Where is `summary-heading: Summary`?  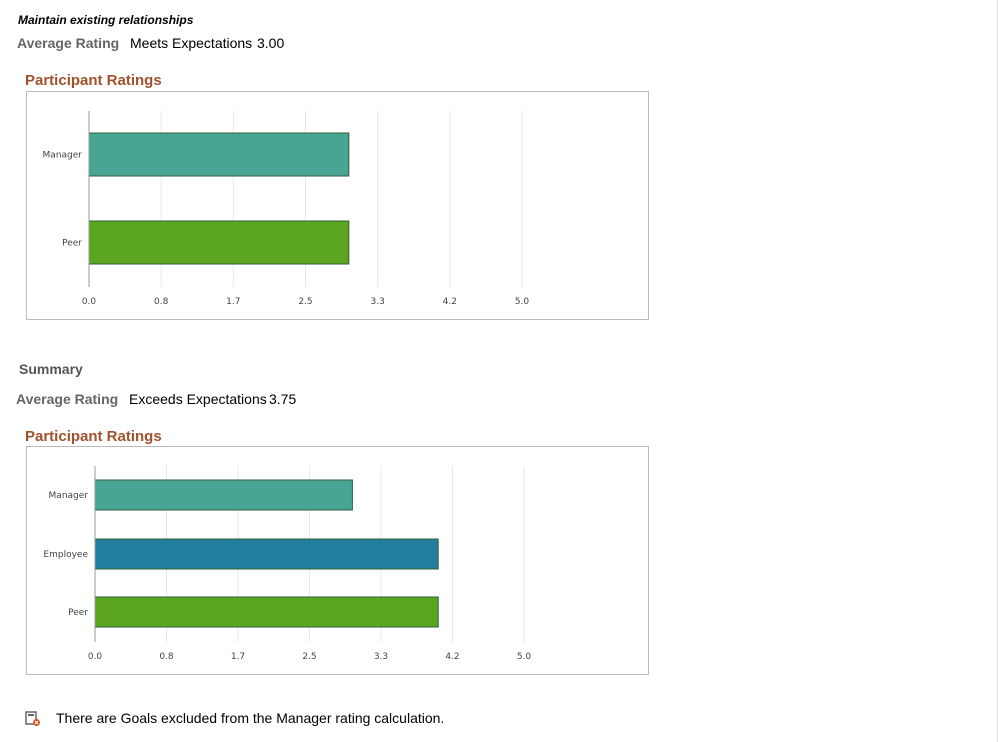
summary-heading: Summary is located at coordinates (51, 369).